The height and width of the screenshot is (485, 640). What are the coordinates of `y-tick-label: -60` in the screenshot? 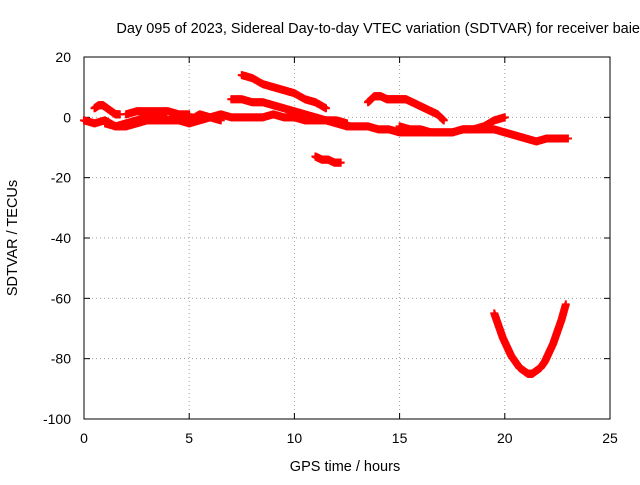 It's located at (61, 298).